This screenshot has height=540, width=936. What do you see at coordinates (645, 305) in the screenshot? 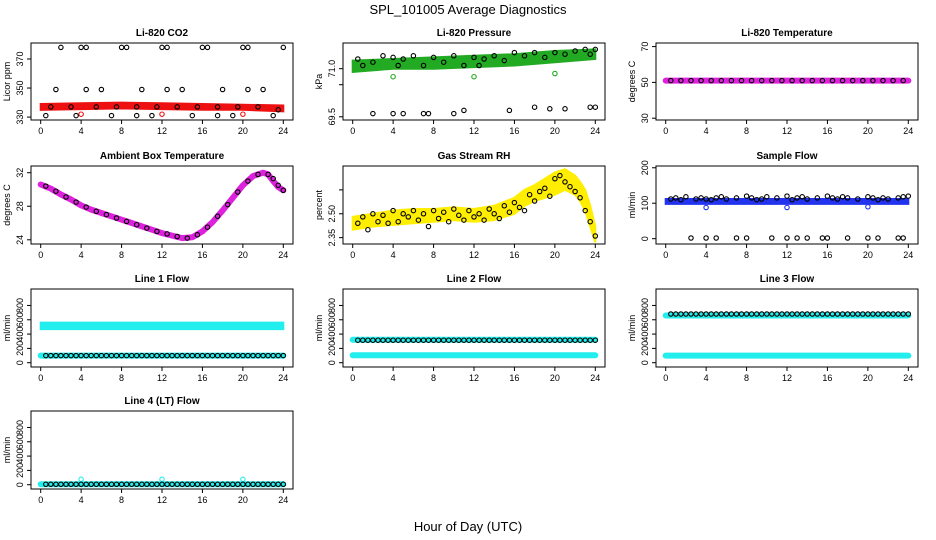
I see `y-tick-label: 800` at bounding box center [645, 305].